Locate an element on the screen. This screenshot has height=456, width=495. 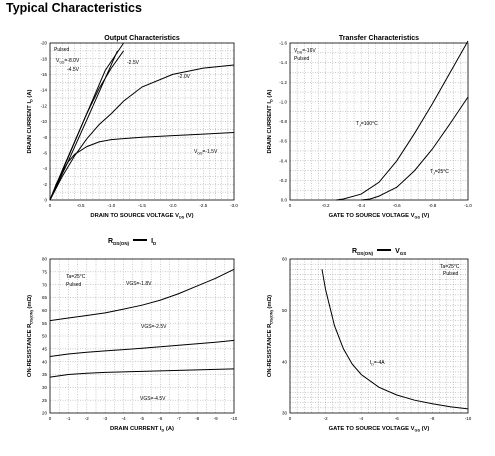
y-tick-label: -16 is located at coordinates (43, 74).